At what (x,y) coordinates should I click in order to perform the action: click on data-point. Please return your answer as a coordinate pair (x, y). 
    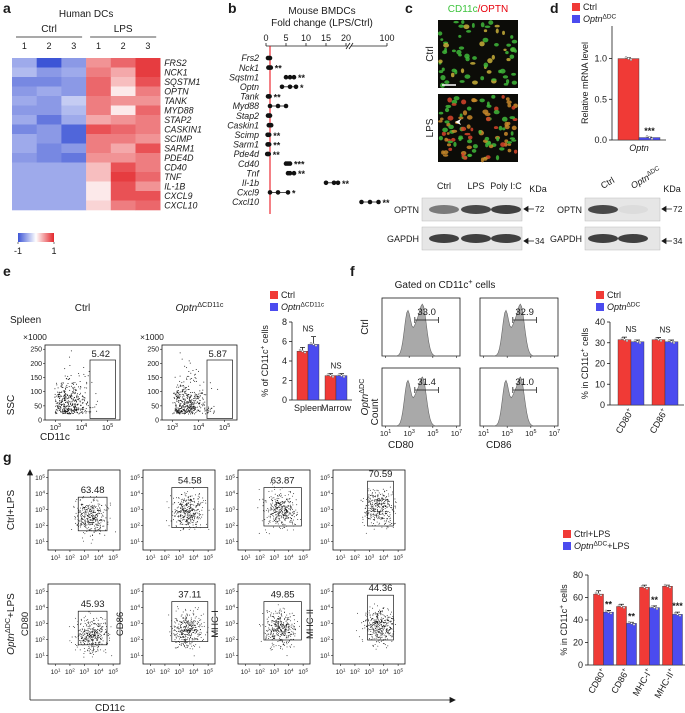
    Looking at the image, I should click on (361, 202).